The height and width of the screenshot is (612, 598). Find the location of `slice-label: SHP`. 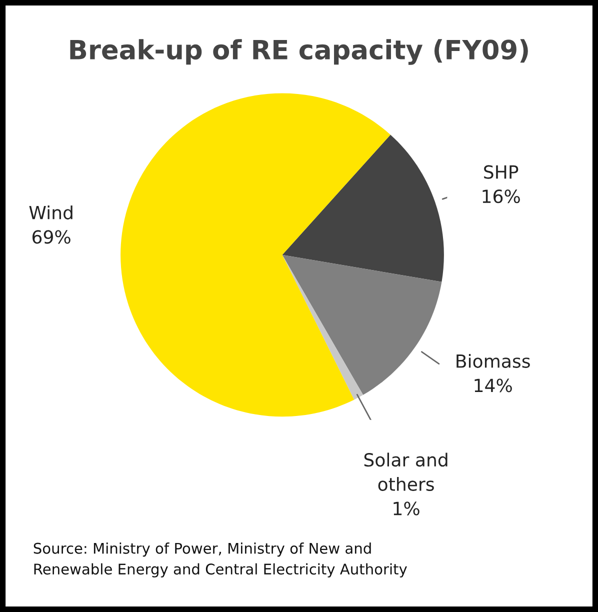

slice-label: SHP is located at coordinates (501, 172).